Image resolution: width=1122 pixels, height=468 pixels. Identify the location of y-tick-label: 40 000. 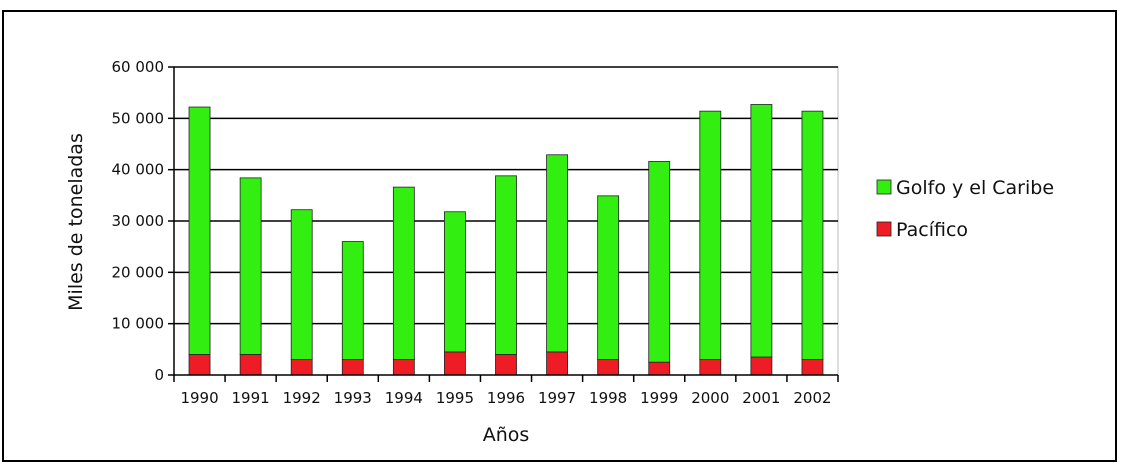
(138, 170).